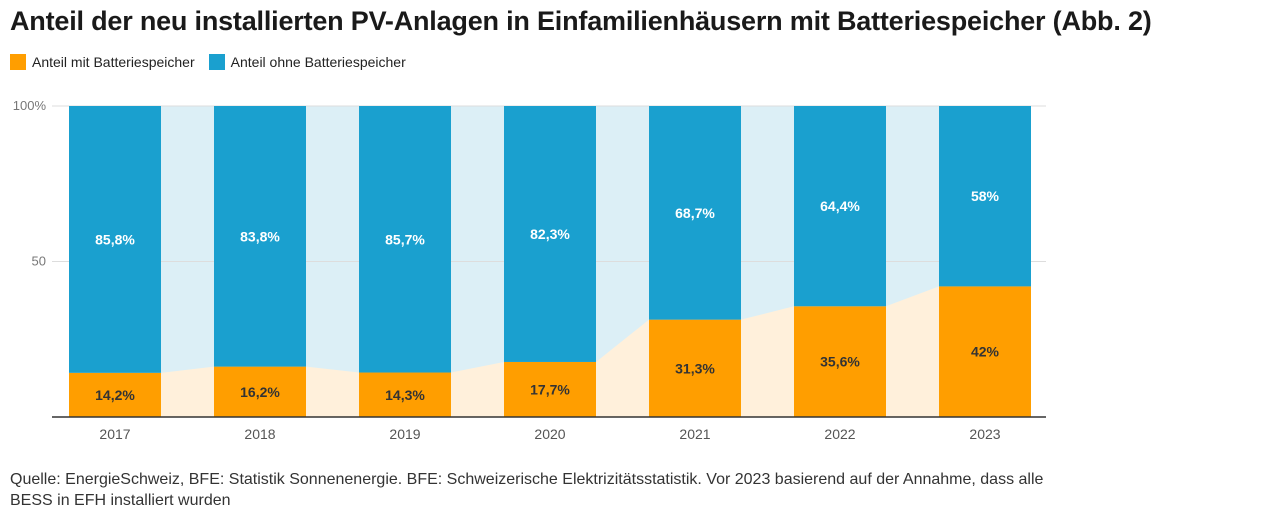 Image resolution: width=1280 pixels, height=519 pixels. I want to click on bar-without-battery-2019, so click(405, 239).